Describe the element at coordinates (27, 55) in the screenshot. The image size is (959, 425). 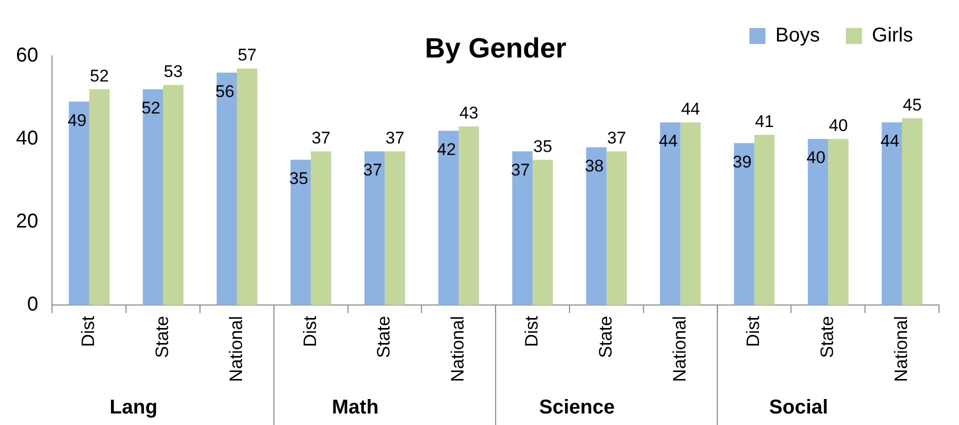
I see `y-tick-label: 60` at that location.